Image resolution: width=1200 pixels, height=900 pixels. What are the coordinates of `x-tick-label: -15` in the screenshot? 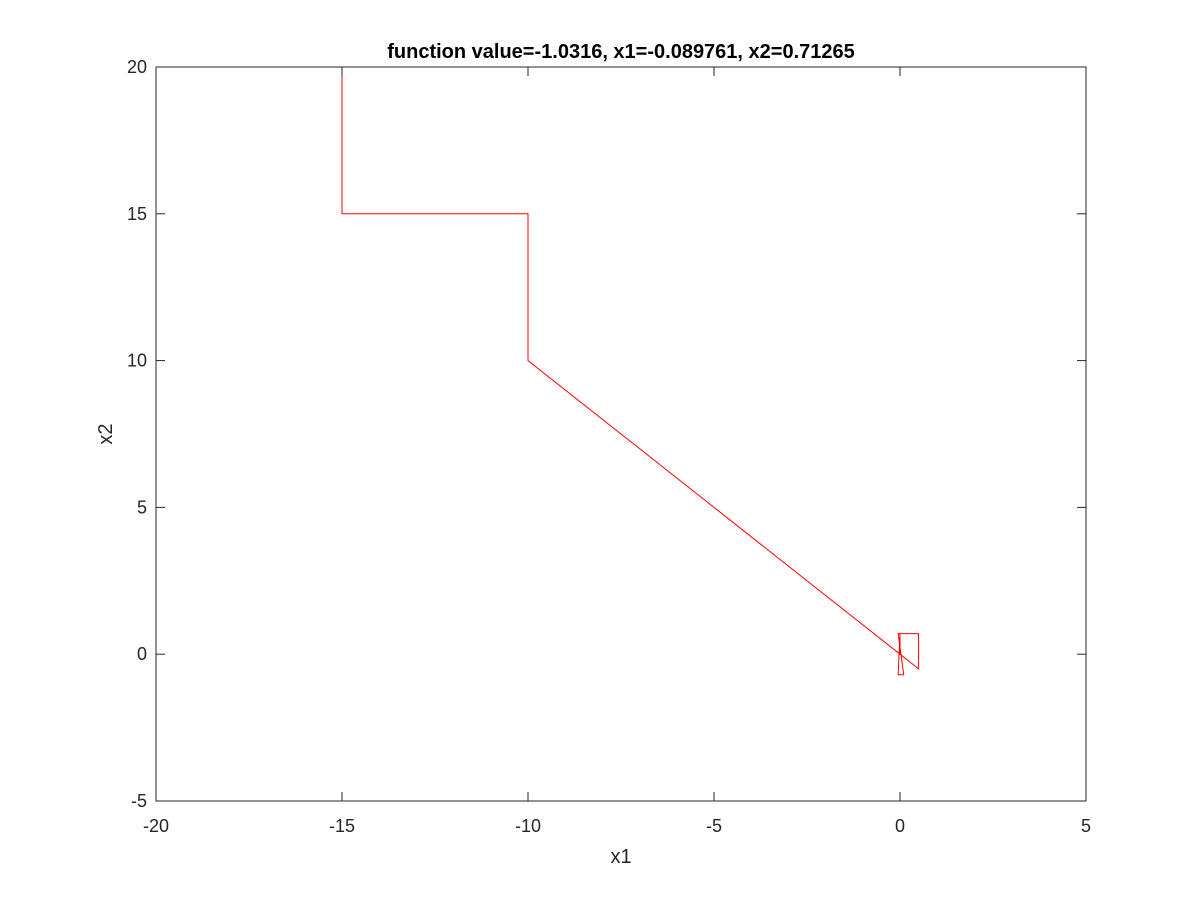 It's located at (342, 826).